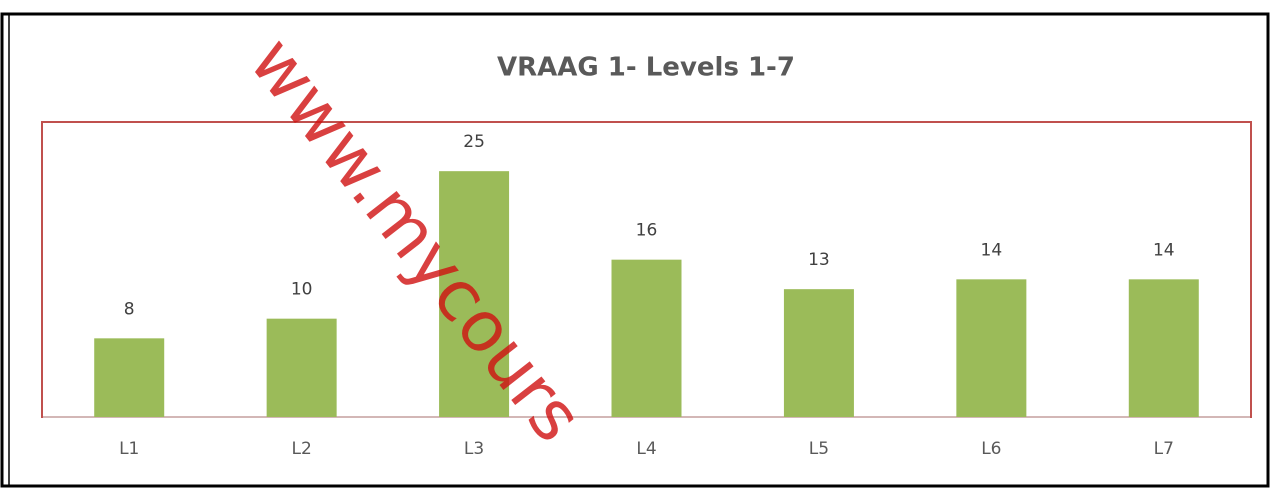  I want to click on x-tick-label: L6, so click(991, 449).